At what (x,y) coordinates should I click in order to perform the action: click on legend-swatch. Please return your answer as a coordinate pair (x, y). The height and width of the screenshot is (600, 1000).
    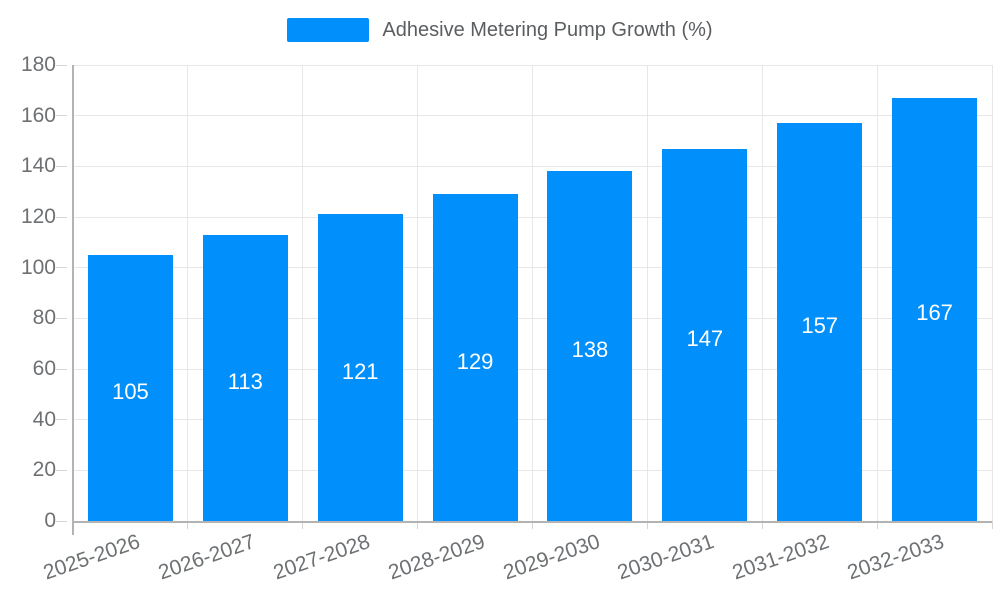
    Looking at the image, I should click on (328, 30).